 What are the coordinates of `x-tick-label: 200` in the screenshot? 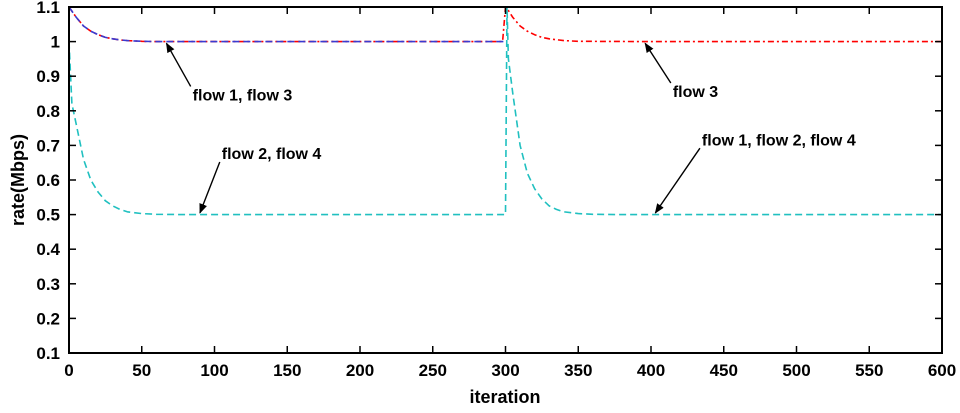 It's located at (360, 370).